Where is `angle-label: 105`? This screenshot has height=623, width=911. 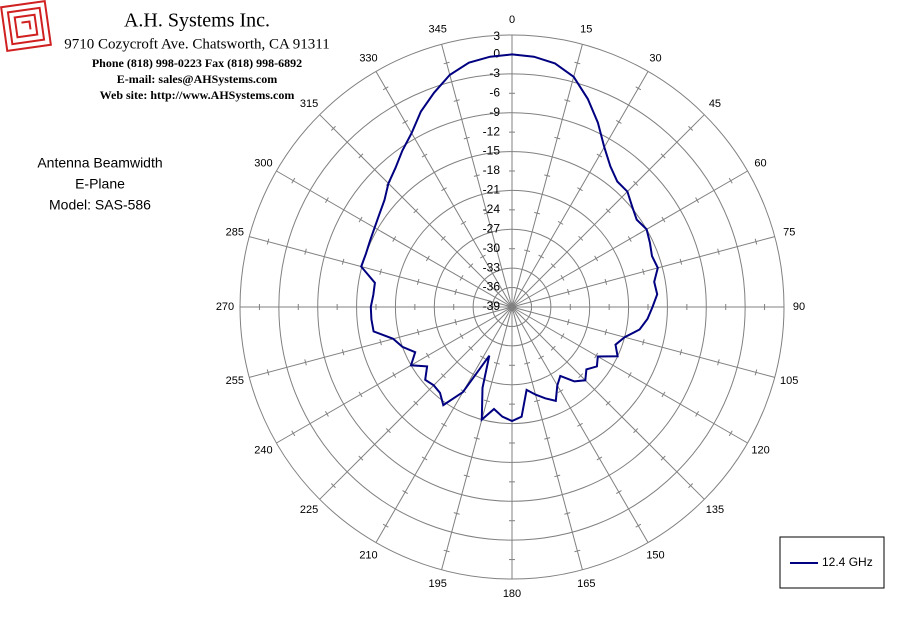
angle-label: 105 is located at coordinates (789, 381).